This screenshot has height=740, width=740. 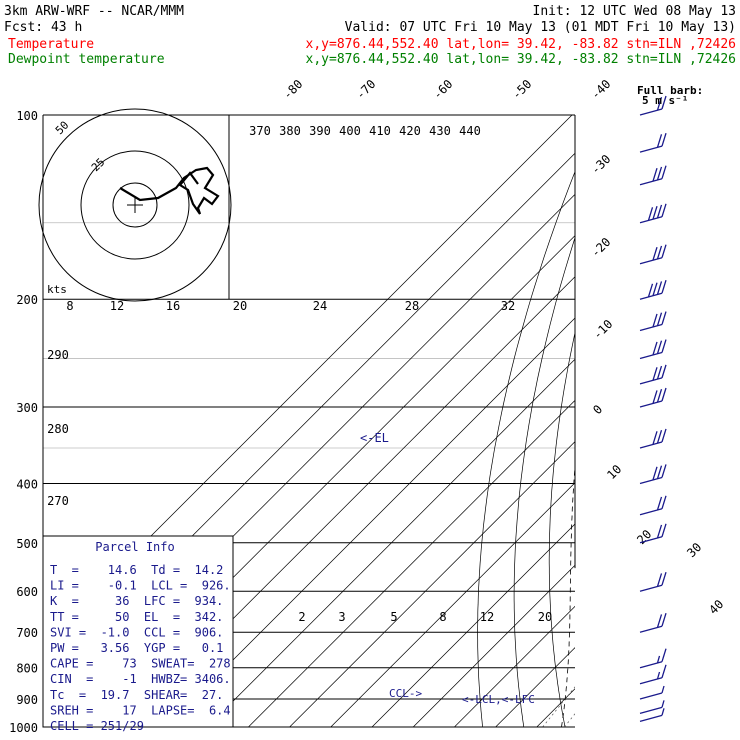 I want to click on barb-legend-title: Full barb:, so click(x=670, y=90).